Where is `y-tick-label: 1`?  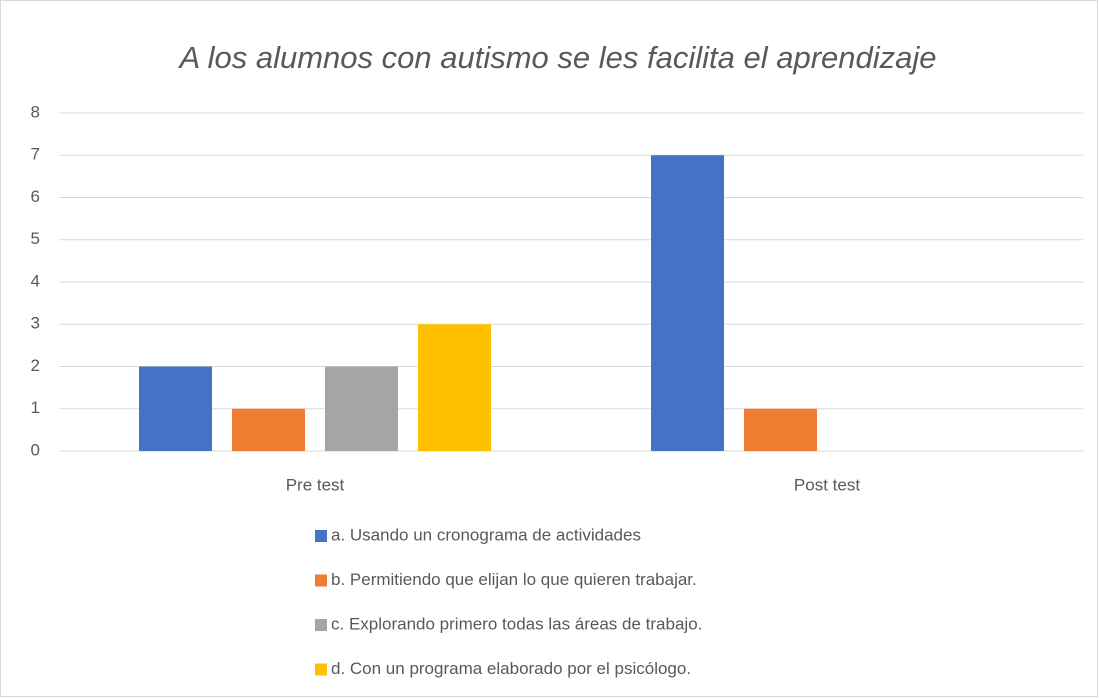
y-tick-label: 1 is located at coordinates (35, 407).